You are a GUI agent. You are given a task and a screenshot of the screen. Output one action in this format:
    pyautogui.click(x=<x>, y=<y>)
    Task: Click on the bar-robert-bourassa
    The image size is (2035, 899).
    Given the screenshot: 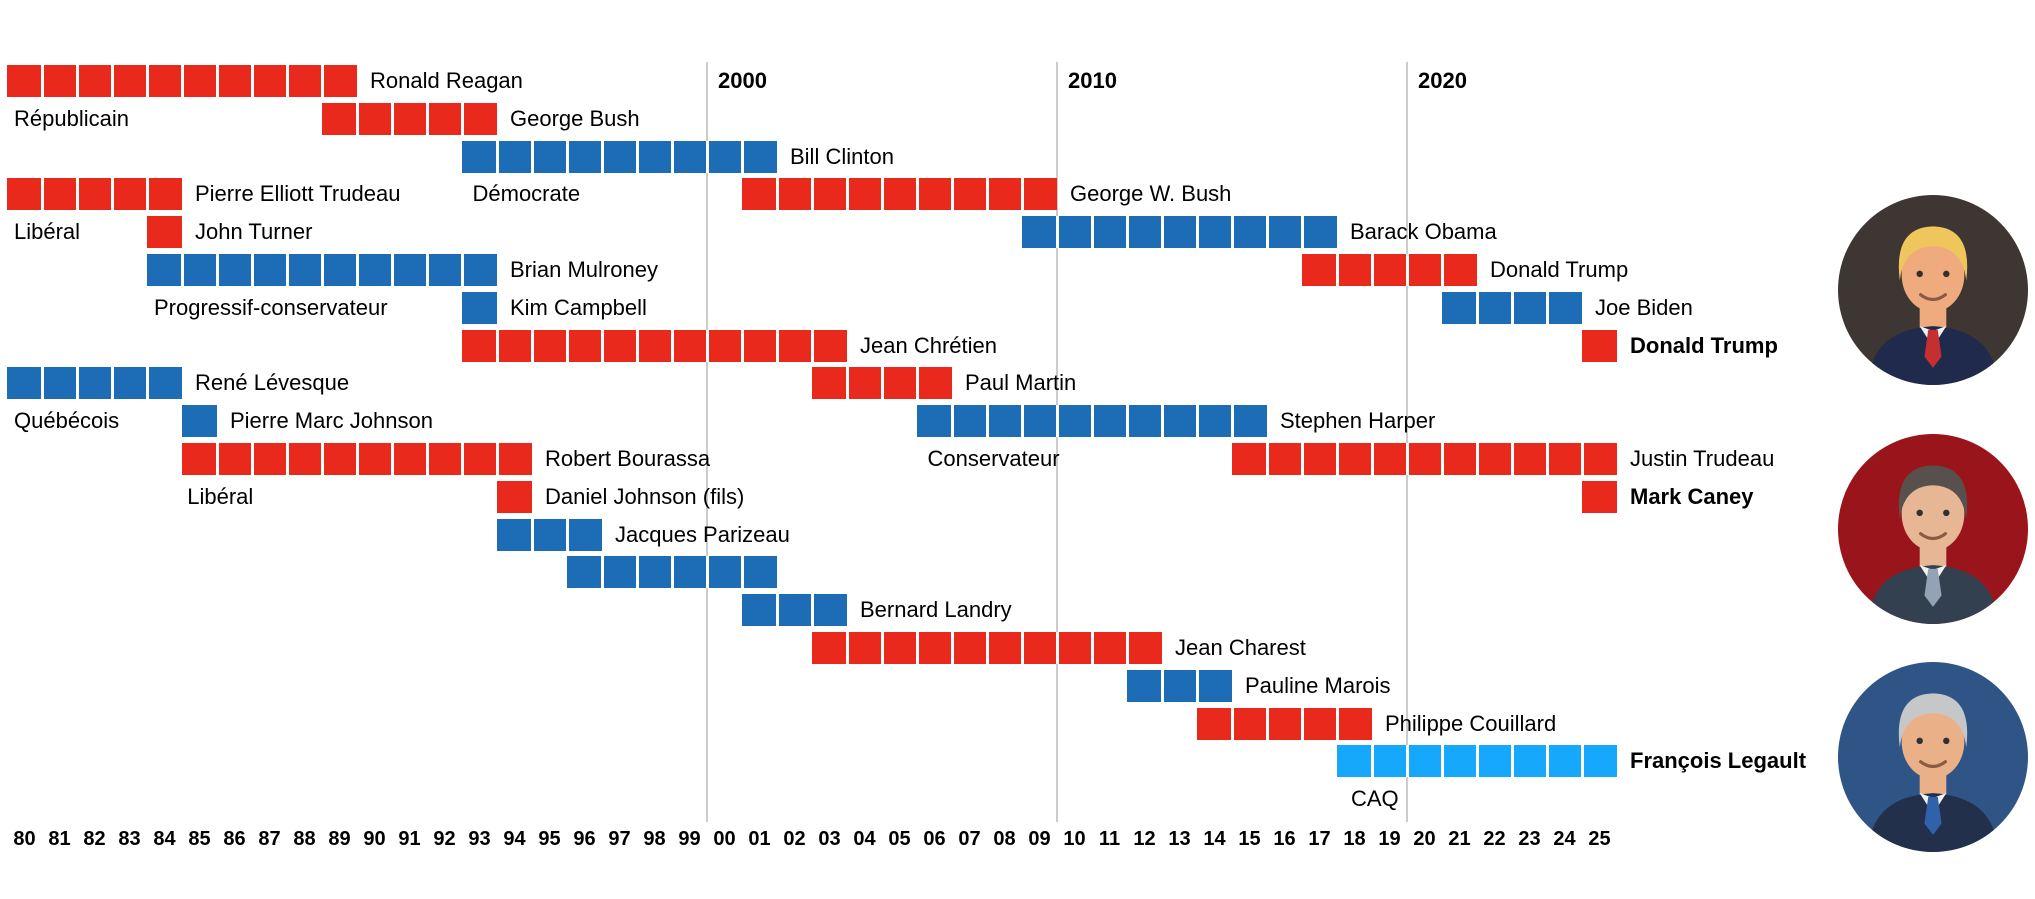 What is the action you would take?
    pyautogui.click(x=357, y=459)
    